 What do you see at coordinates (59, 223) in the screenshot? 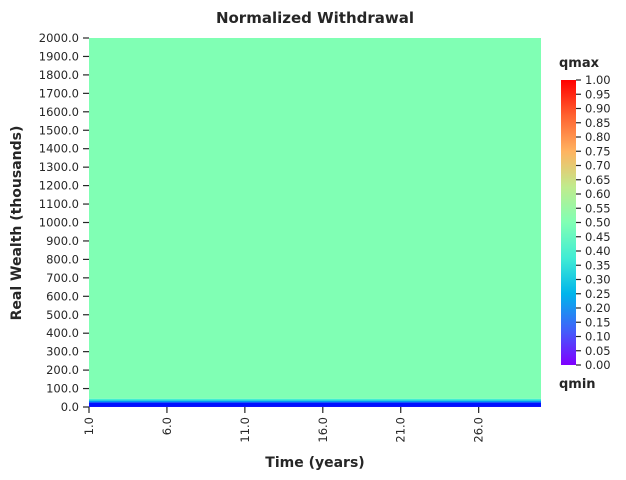
I see `y-tick-label: 1000.0` at bounding box center [59, 223].